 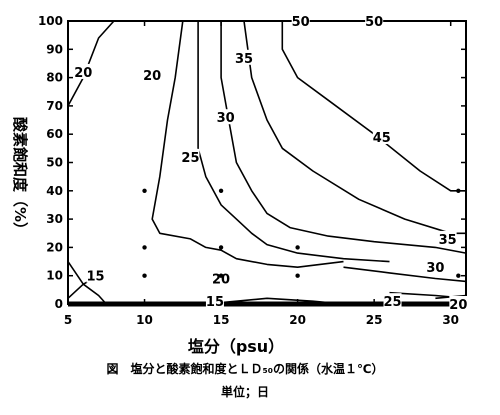 I want to click on y-tick-label: 0, so click(x=59, y=304).